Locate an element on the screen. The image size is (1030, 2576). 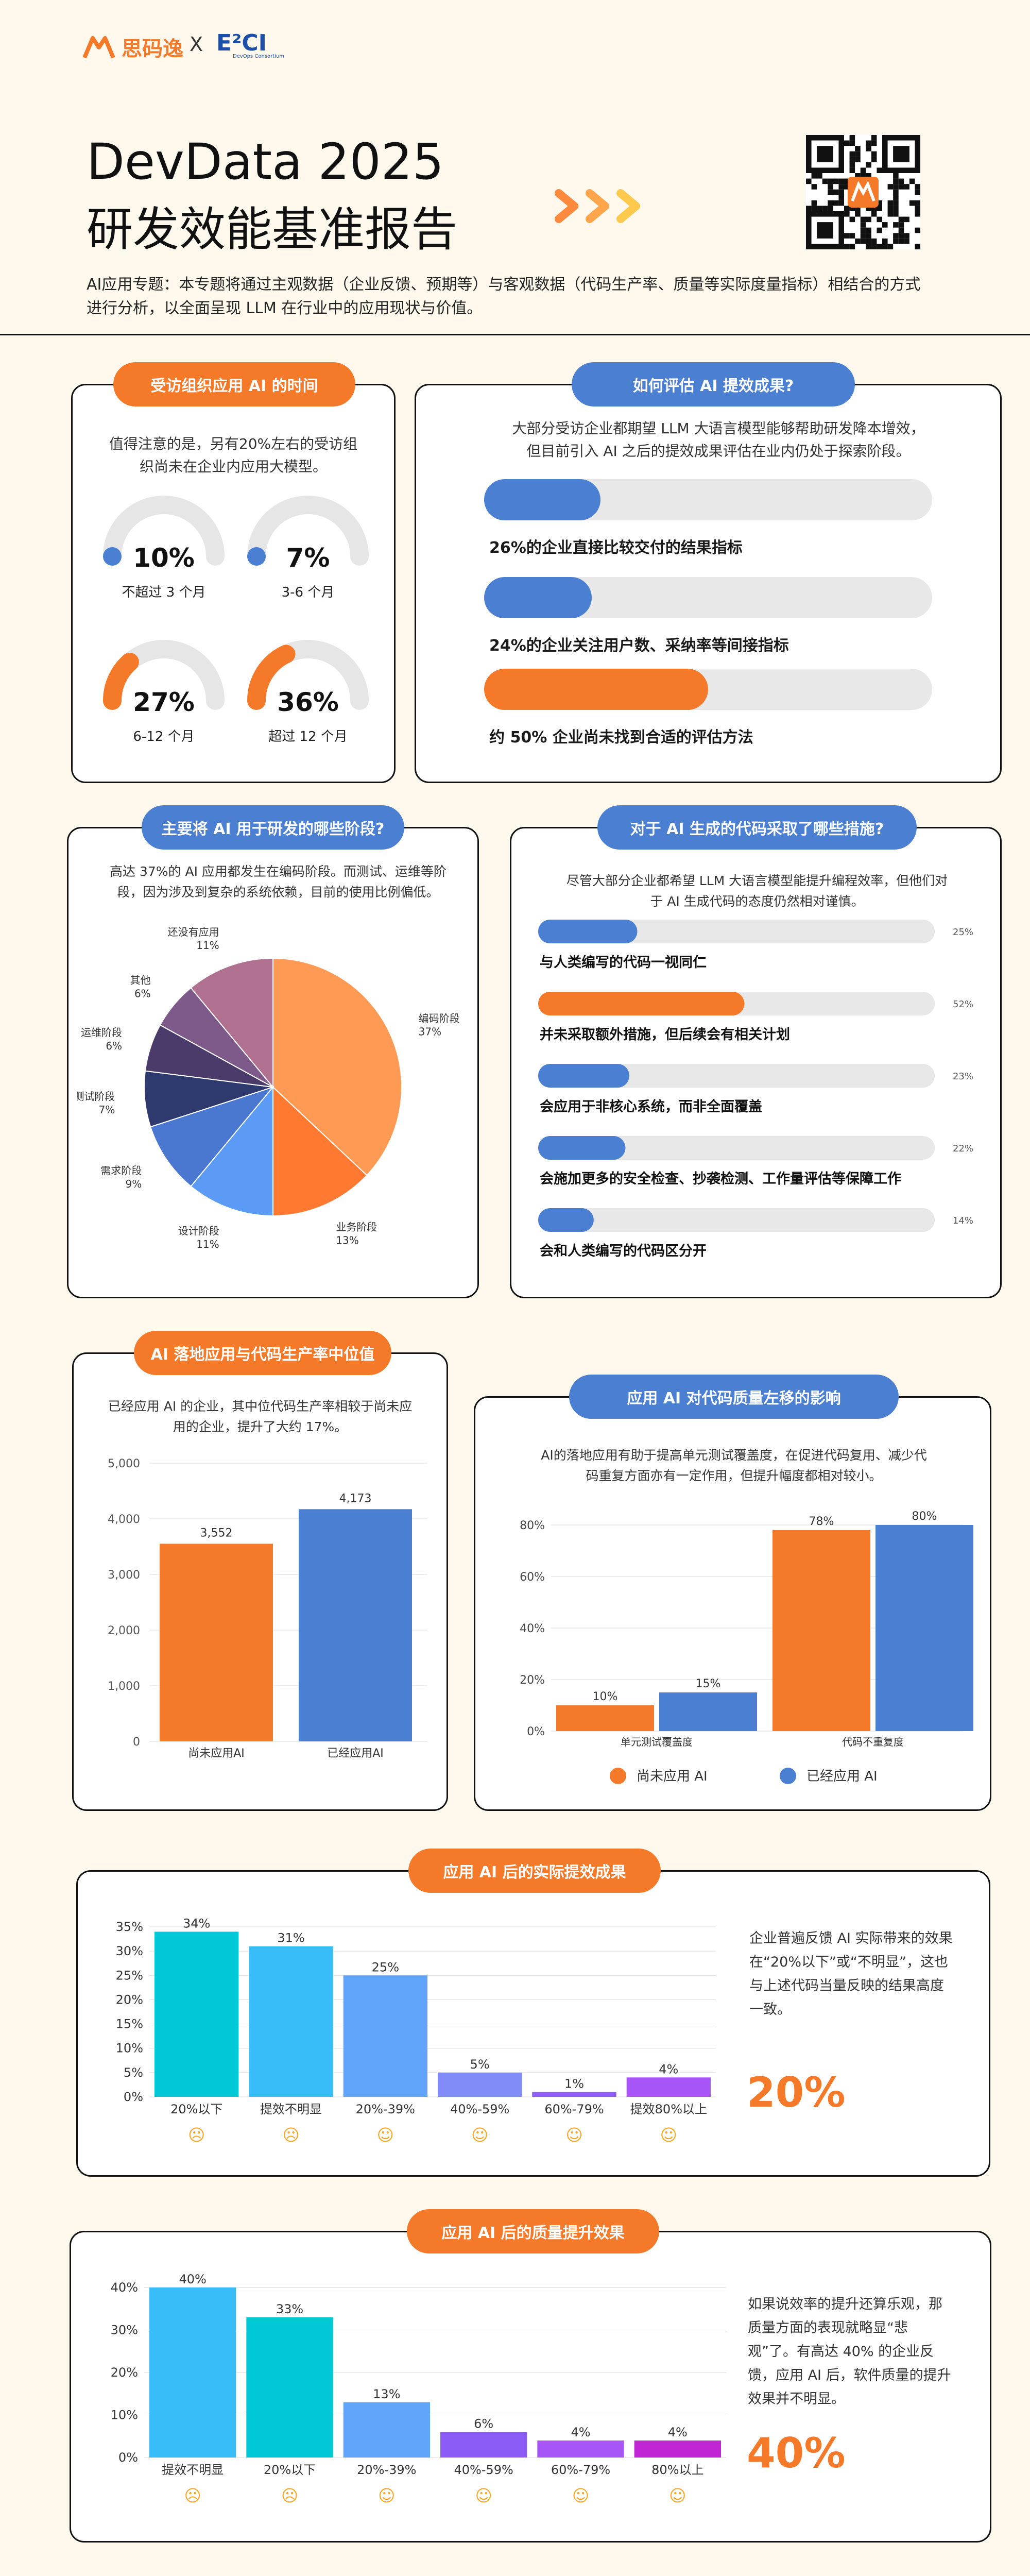
y-tick-label: 1,000 is located at coordinates (124, 1686).